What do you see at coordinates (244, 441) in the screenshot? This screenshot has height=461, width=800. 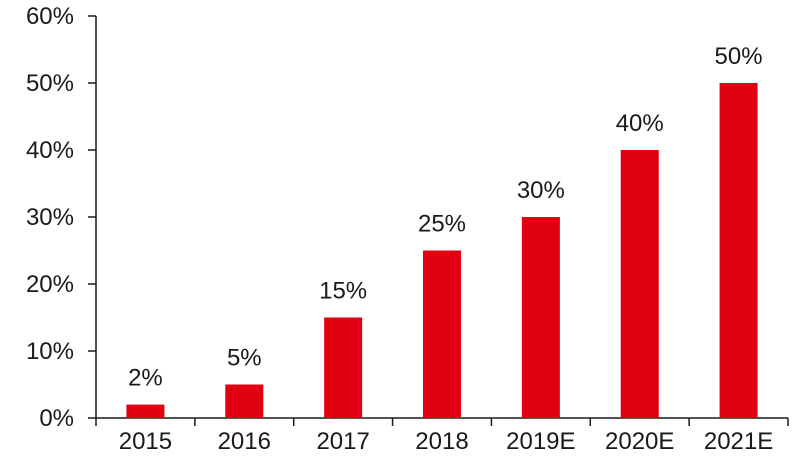 I see `x-tick-label: 2016` at bounding box center [244, 441].